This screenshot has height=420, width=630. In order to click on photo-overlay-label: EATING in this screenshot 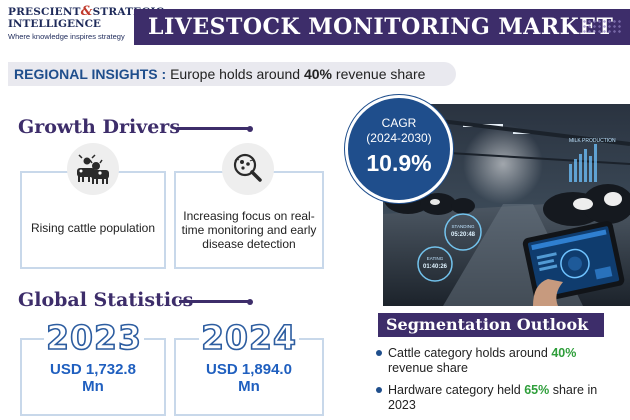, I will do `click(435, 258)`.